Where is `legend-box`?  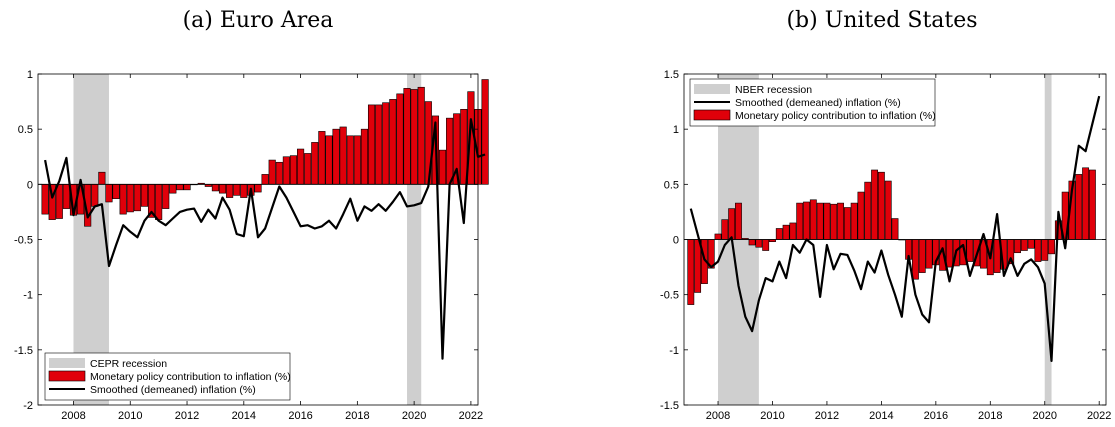 legend-box is located at coordinates (812, 102).